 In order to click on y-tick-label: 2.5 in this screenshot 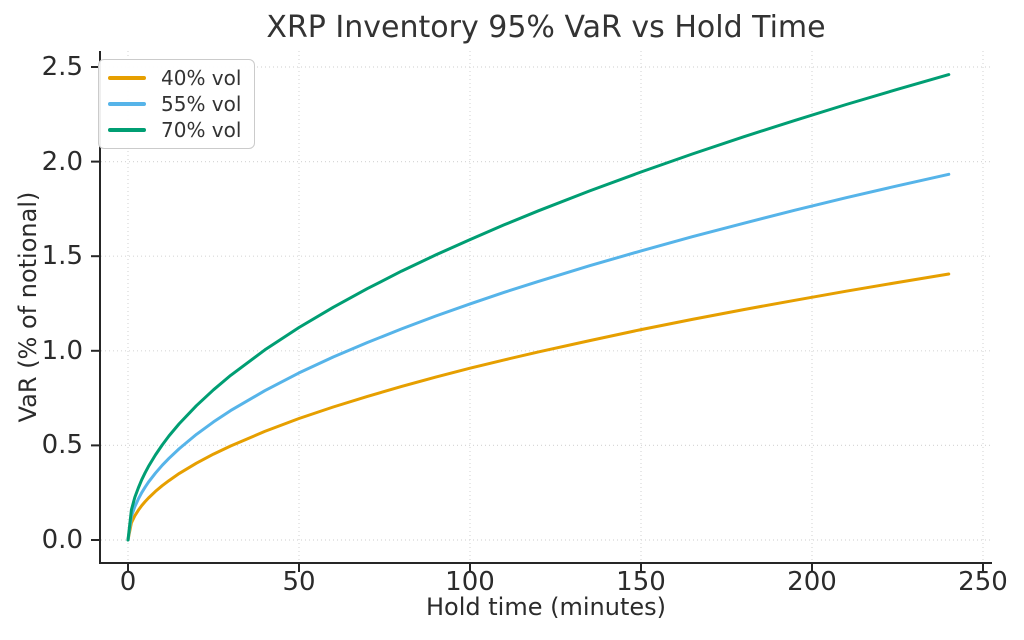, I will do `click(62, 67)`.